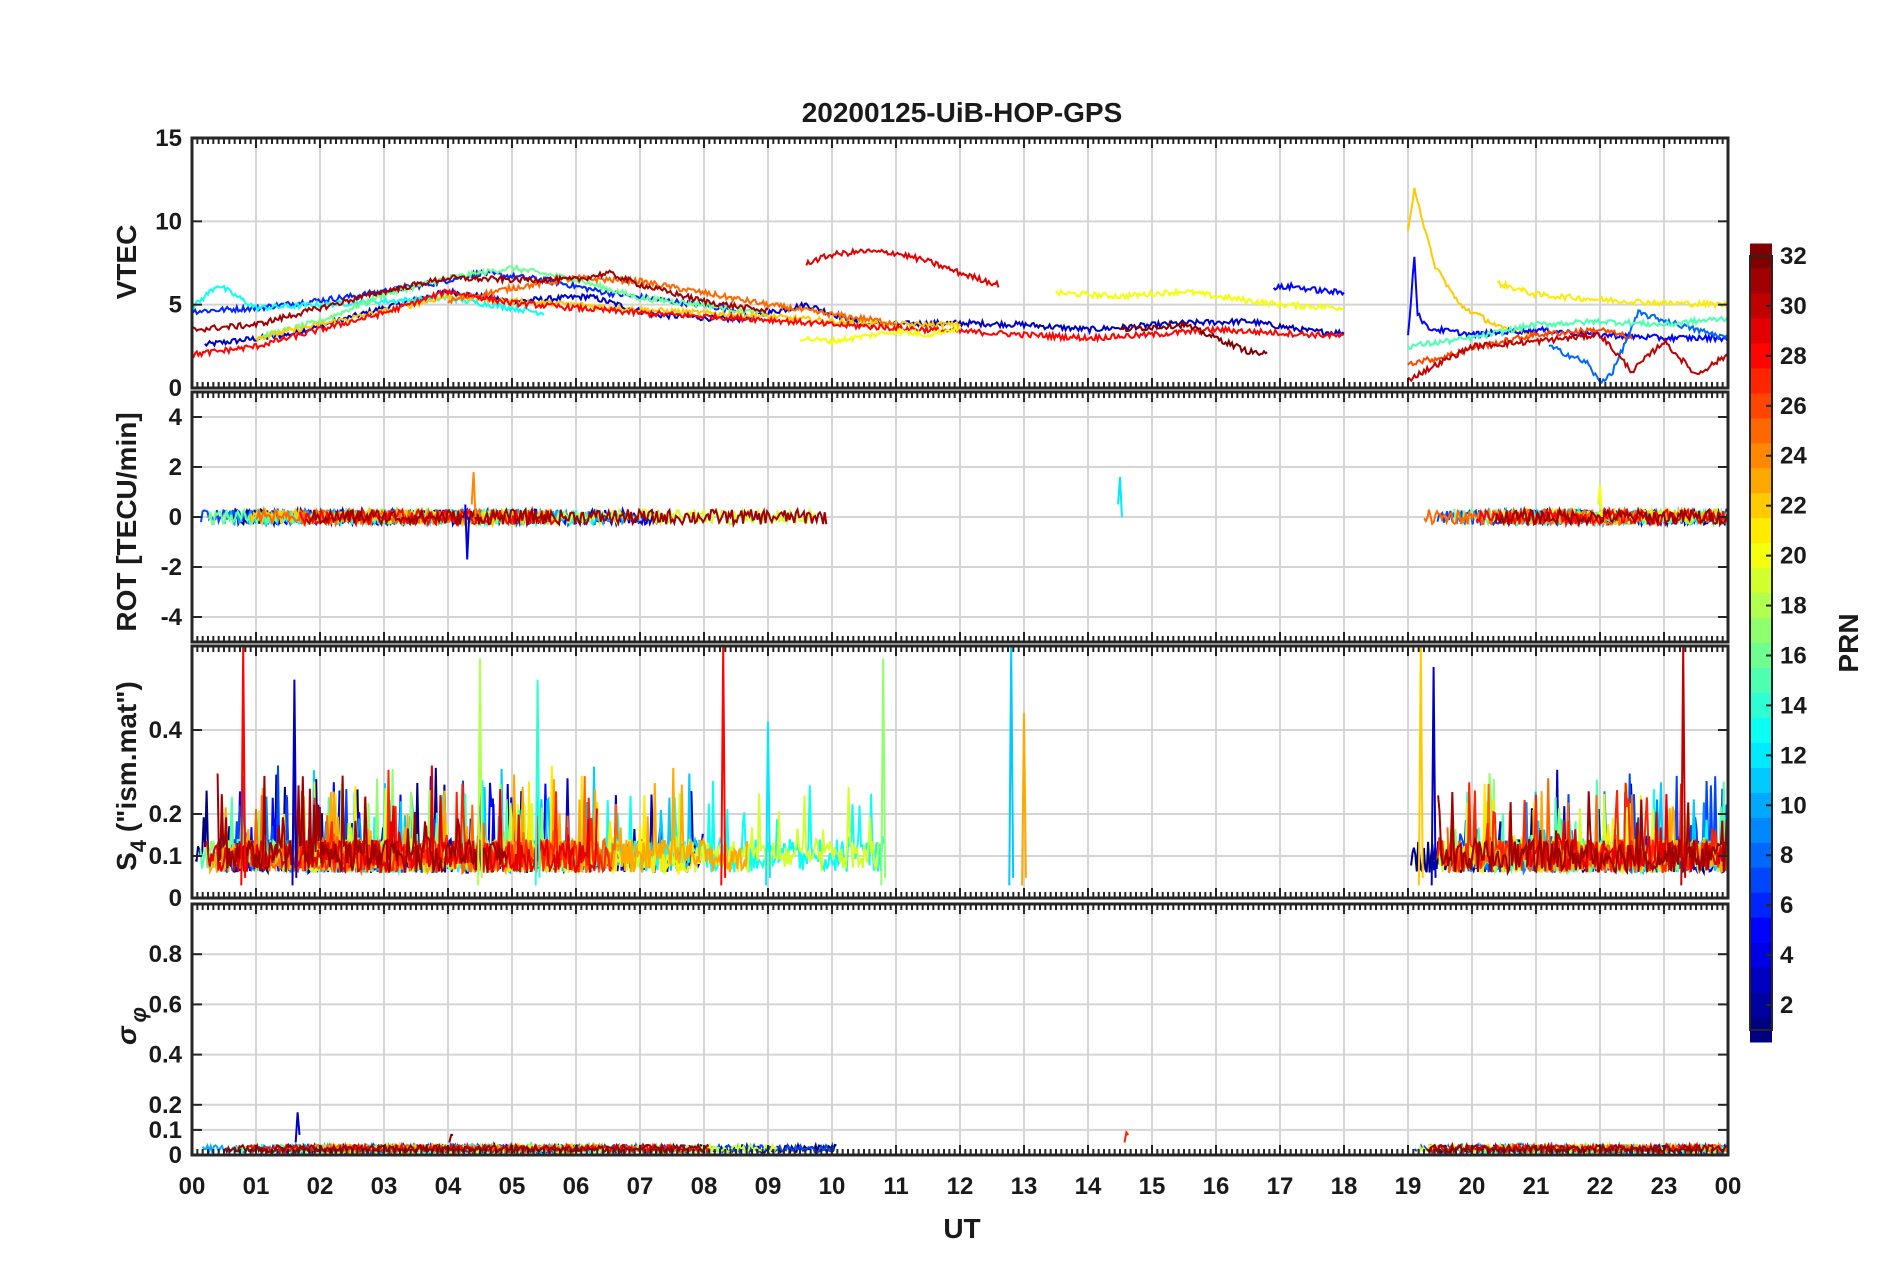 The image size is (1902, 1272). What do you see at coordinates (175, 388) in the screenshot?
I see `vtec-y-tick-label: 0` at bounding box center [175, 388].